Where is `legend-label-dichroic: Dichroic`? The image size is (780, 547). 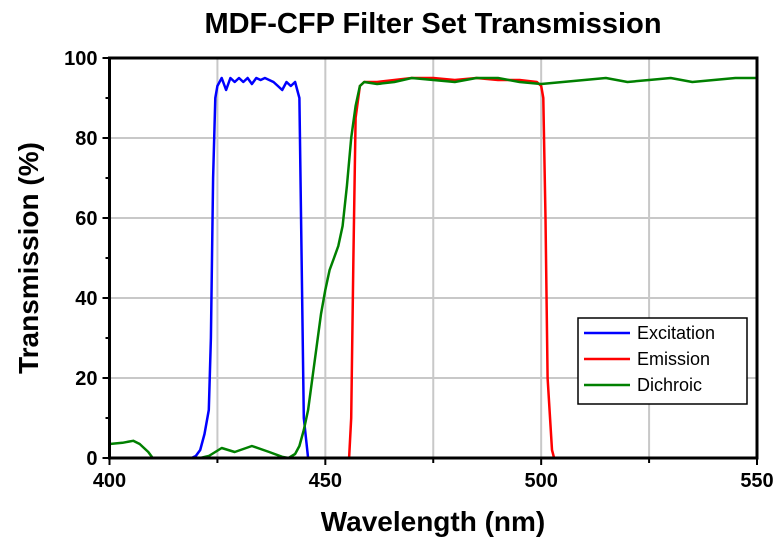
legend-label-dichroic: Dichroic is located at coordinates (669, 385).